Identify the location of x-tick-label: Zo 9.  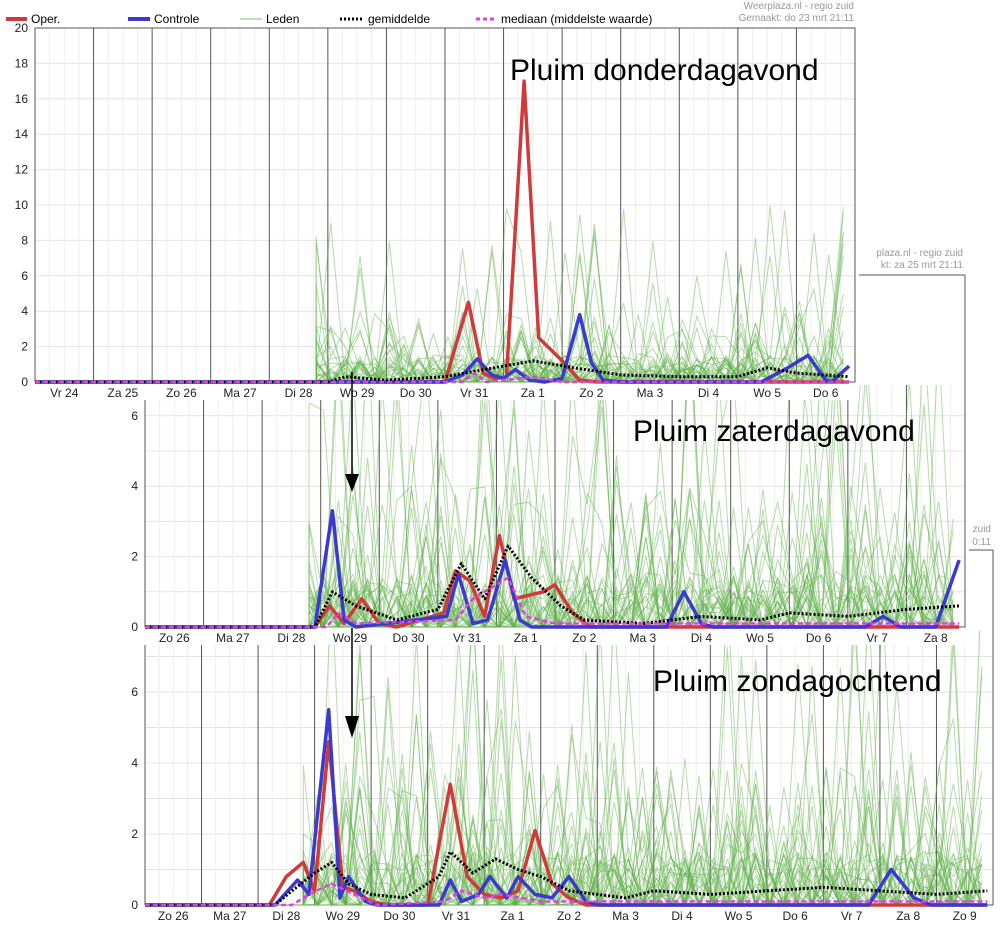
(965, 916).